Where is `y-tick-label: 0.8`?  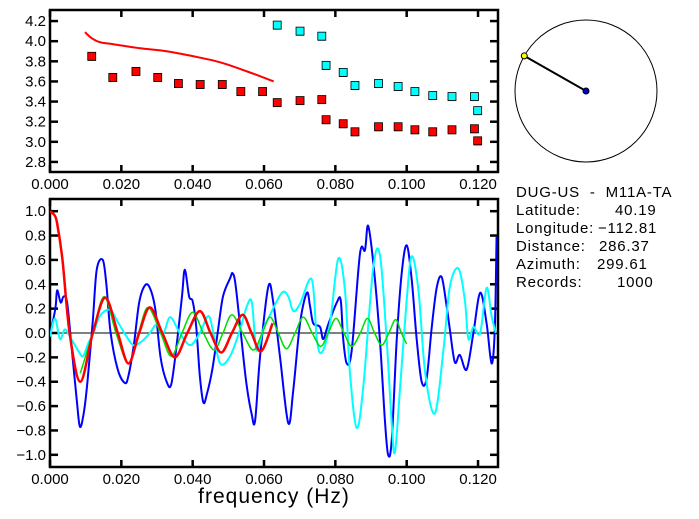 y-tick-label: 0.8 is located at coordinates (35, 236).